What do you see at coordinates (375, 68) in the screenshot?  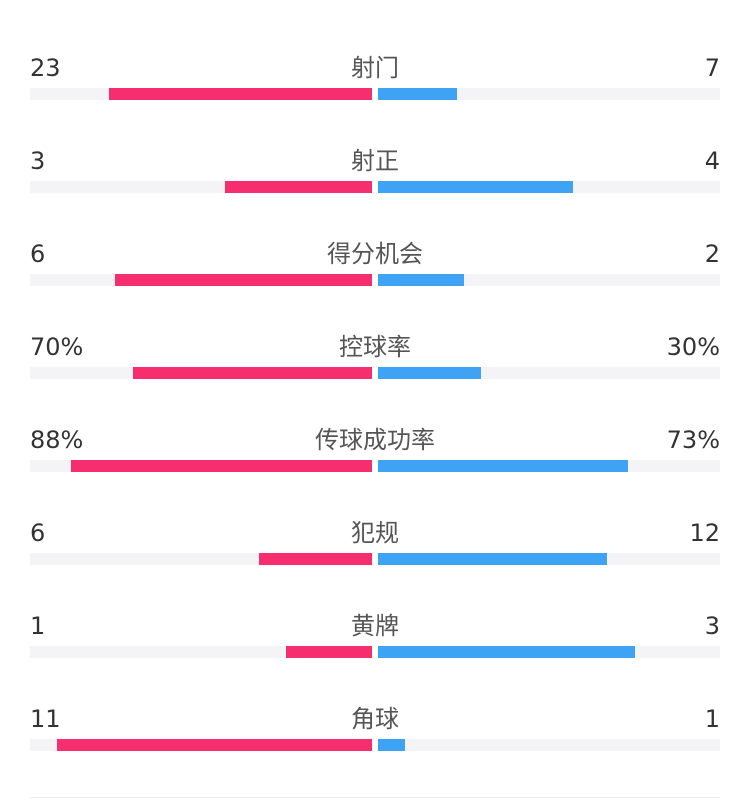 I see `stat-label: 射门` at bounding box center [375, 68].